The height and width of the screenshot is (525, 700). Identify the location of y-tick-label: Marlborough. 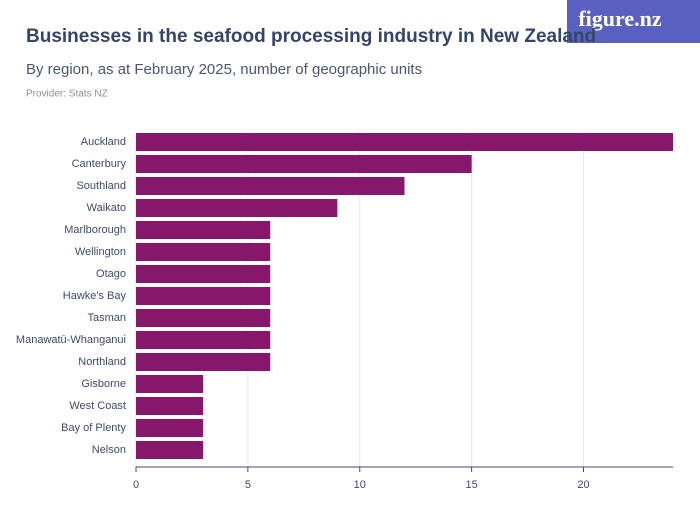
(95, 230).